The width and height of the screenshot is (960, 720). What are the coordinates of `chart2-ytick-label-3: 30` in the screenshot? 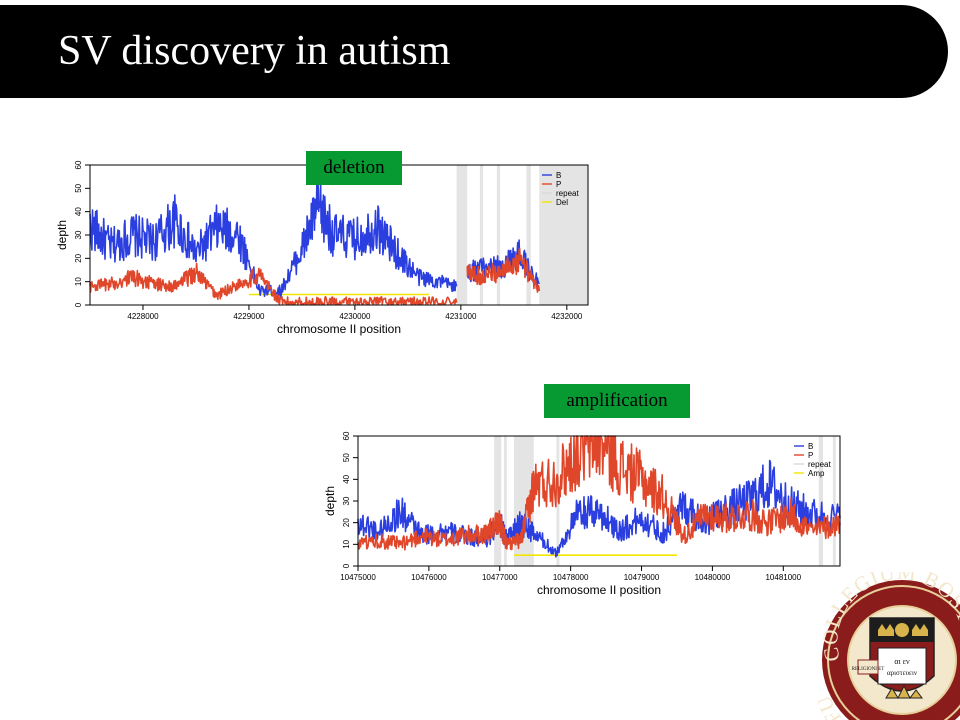 It's located at (346, 500).